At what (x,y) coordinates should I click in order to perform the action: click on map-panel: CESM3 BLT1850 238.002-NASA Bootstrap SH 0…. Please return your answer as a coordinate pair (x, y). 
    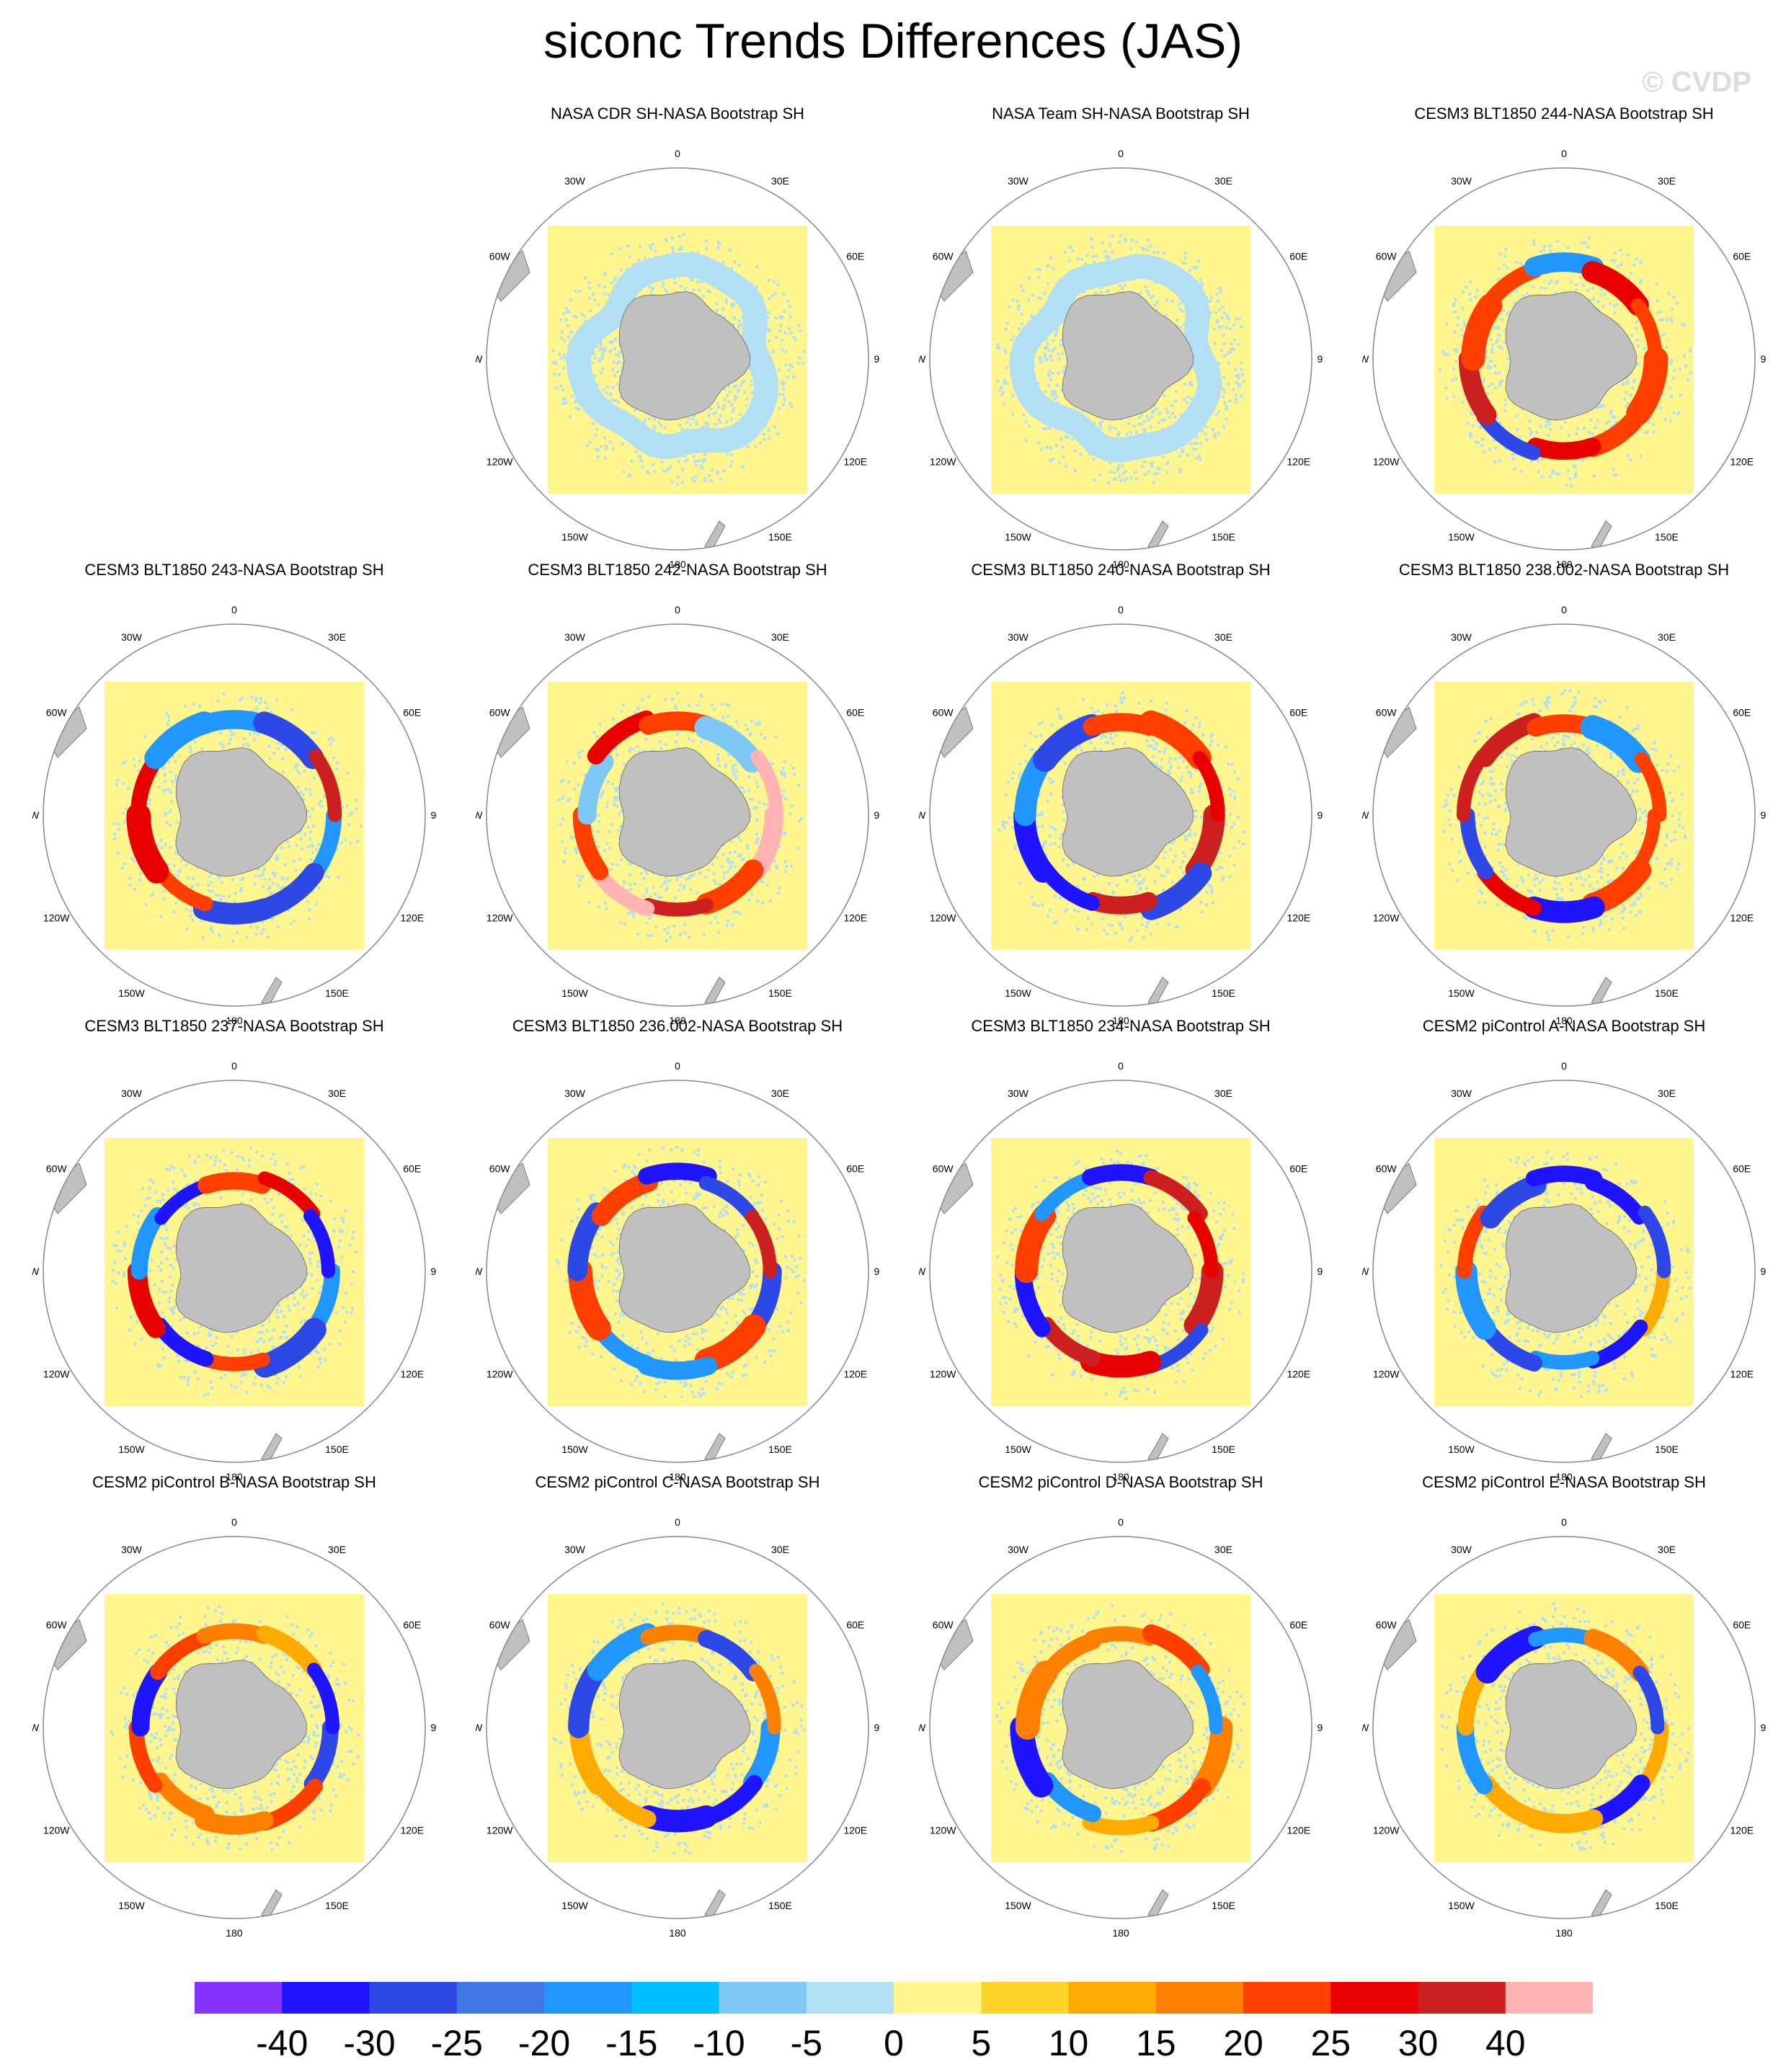
    Looking at the image, I should click on (1564, 798).